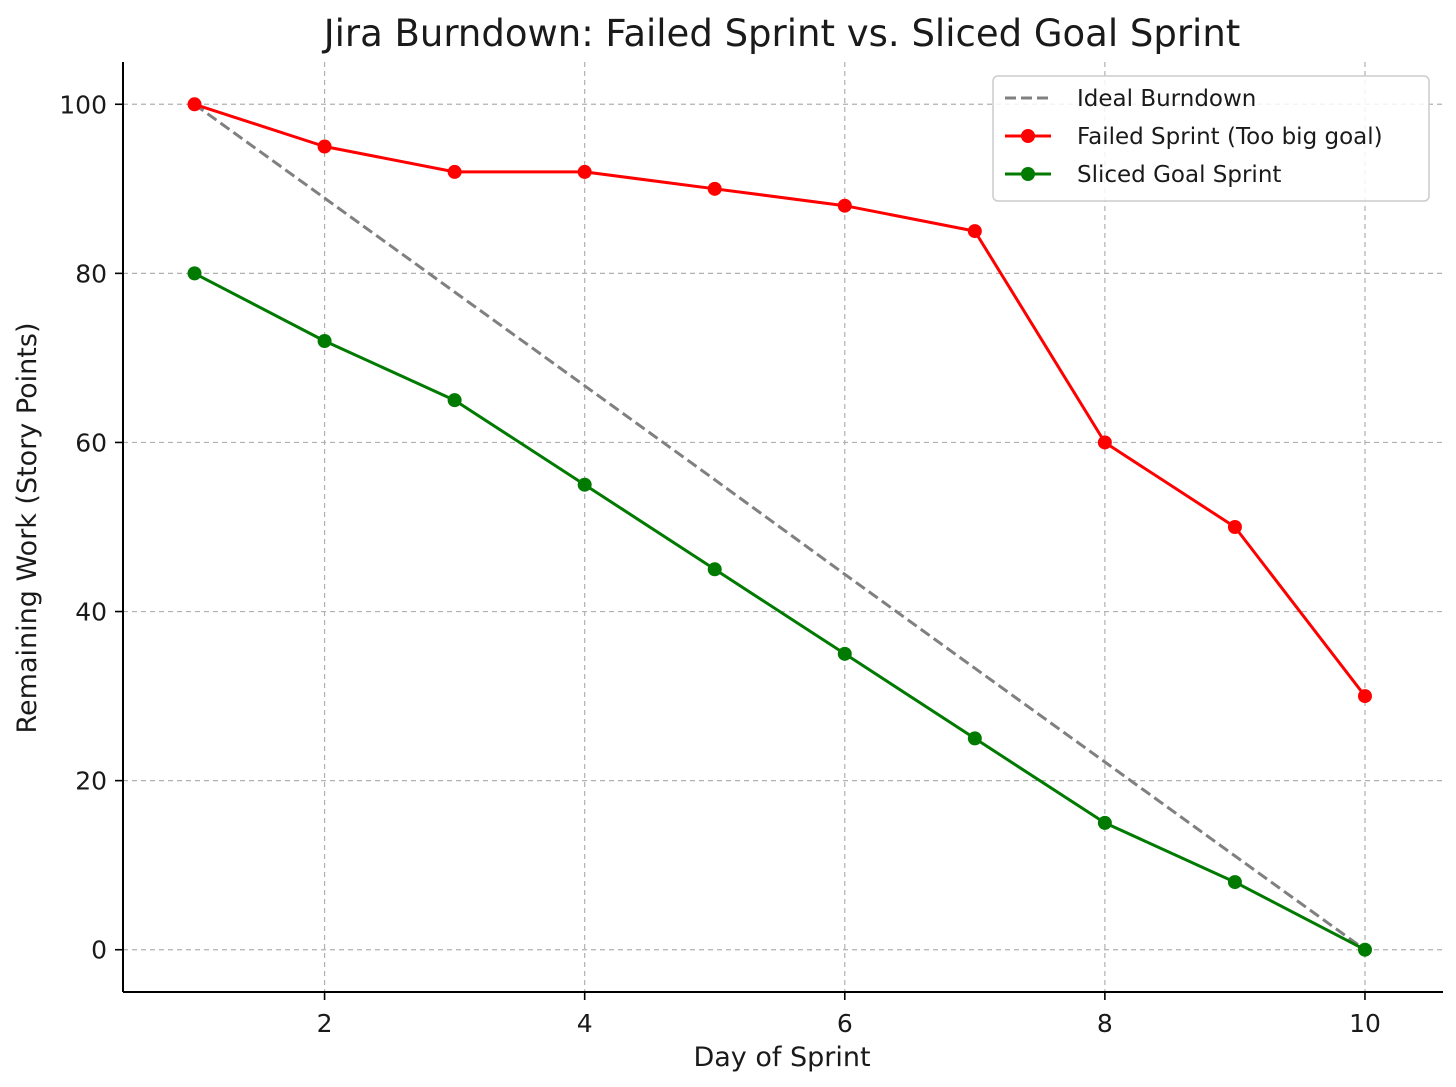 The height and width of the screenshot is (1087, 1456). Describe the element at coordinates (1105, 1023) in the screenshot. I see `x-tick-label: 8` at that location.